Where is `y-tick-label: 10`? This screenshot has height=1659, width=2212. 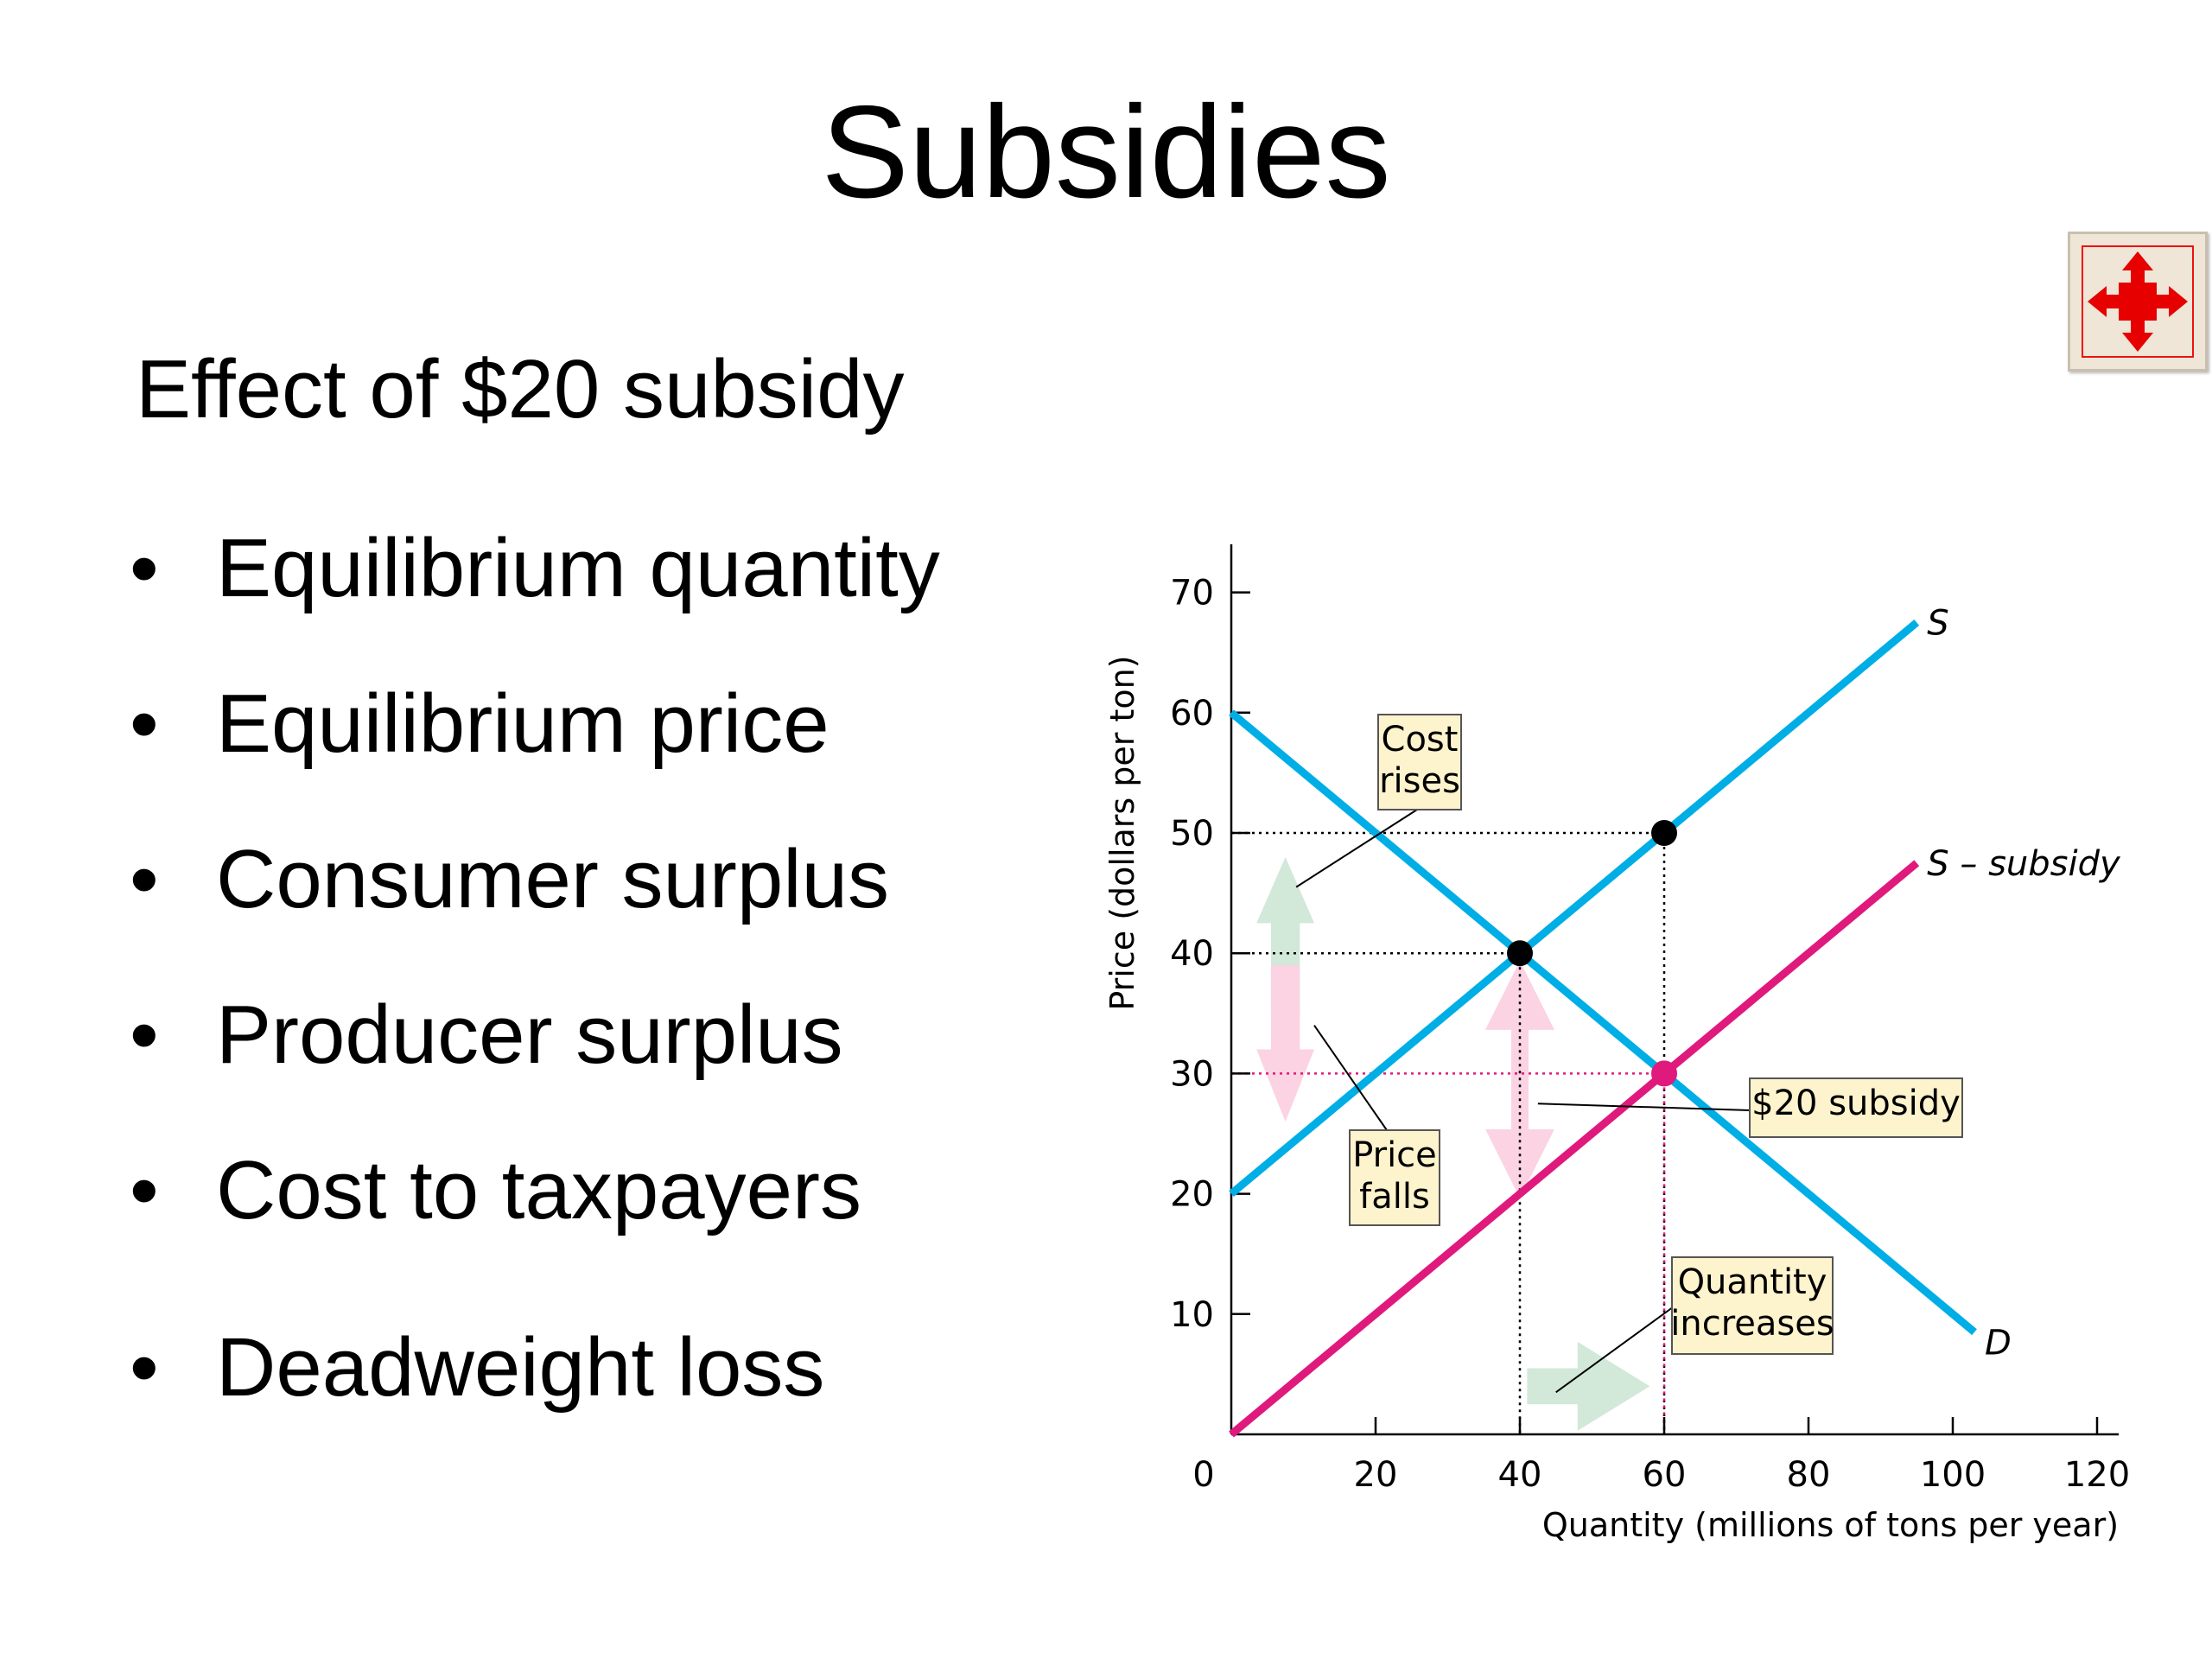 y-tick-label: 10 is located at coordinates (1192, 1315).